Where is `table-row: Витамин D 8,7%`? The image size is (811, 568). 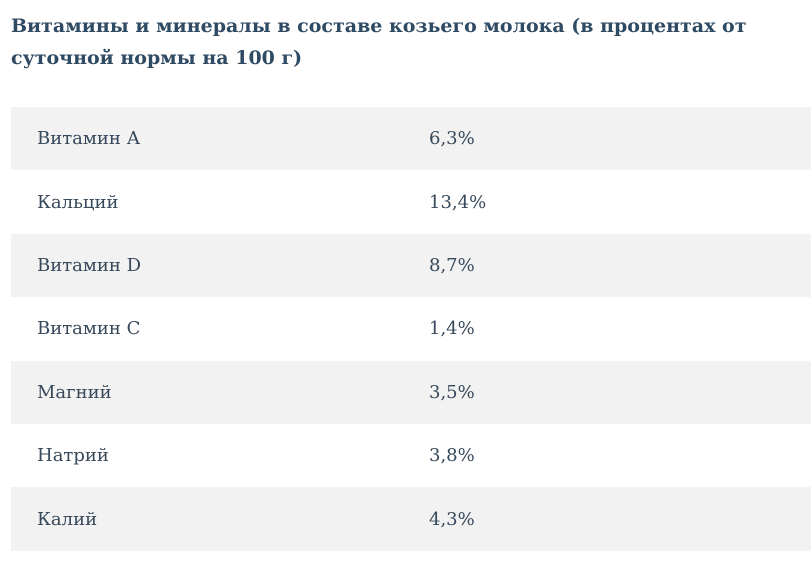
table-row: Витамин D 8,7% is located at coordinates (411, 265).